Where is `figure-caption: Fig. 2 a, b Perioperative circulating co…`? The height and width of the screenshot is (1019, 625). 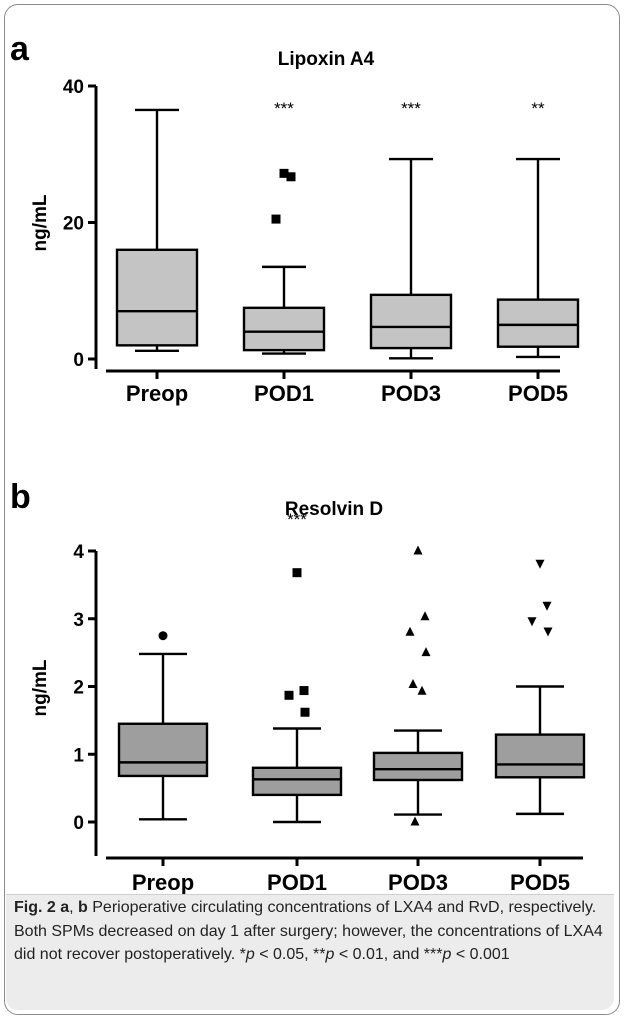 figure-caption: Fig. 2 a, b Perioperative circulating co… is located at coordinates (310, 931).